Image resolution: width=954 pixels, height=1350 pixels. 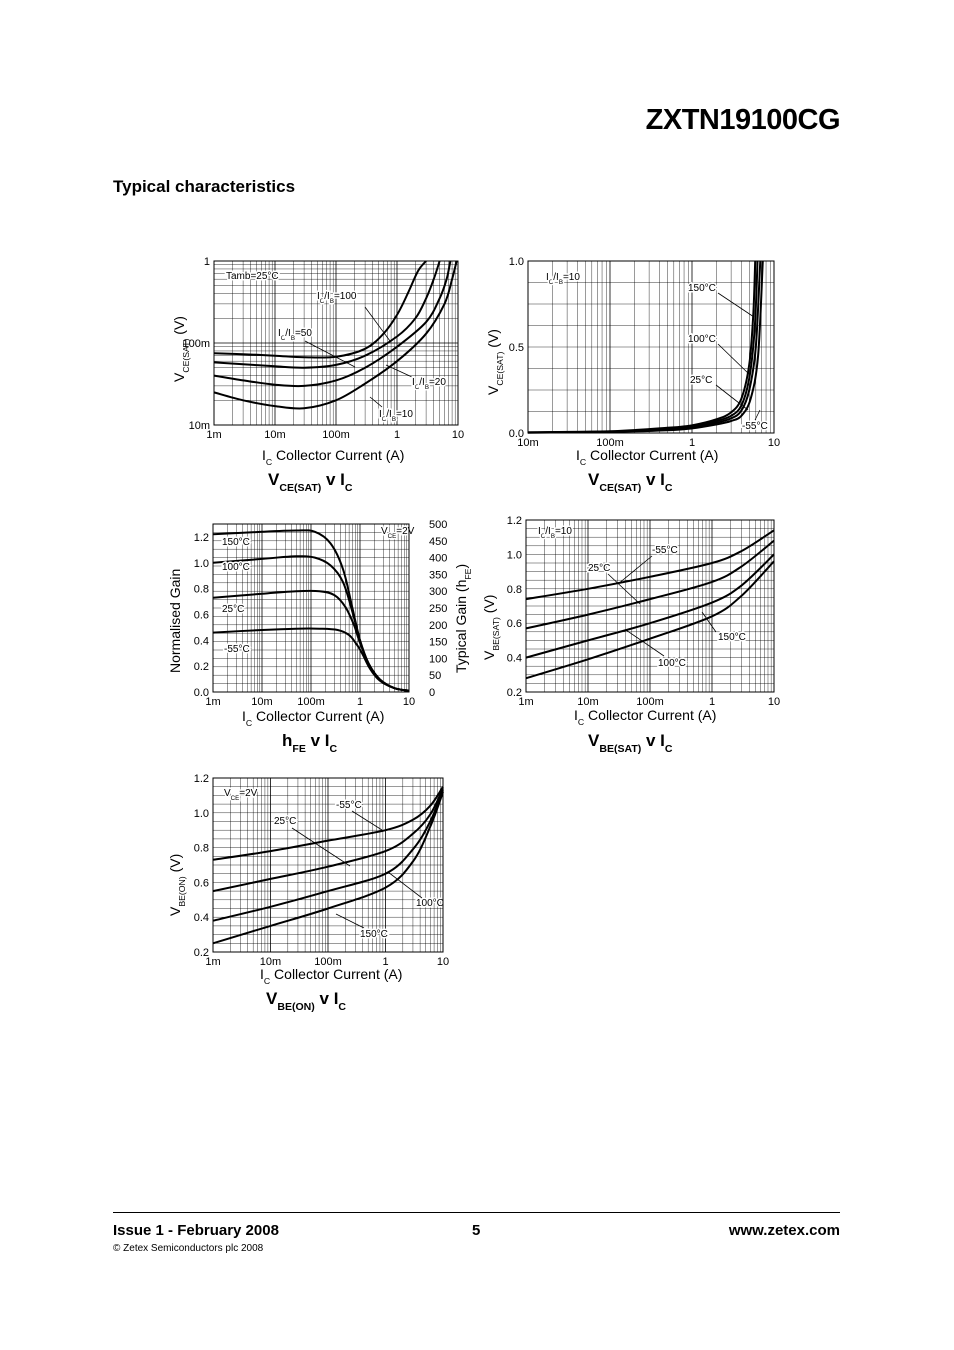 I want to click on y-tick-label: 1.0, so click(x=514, y=555).